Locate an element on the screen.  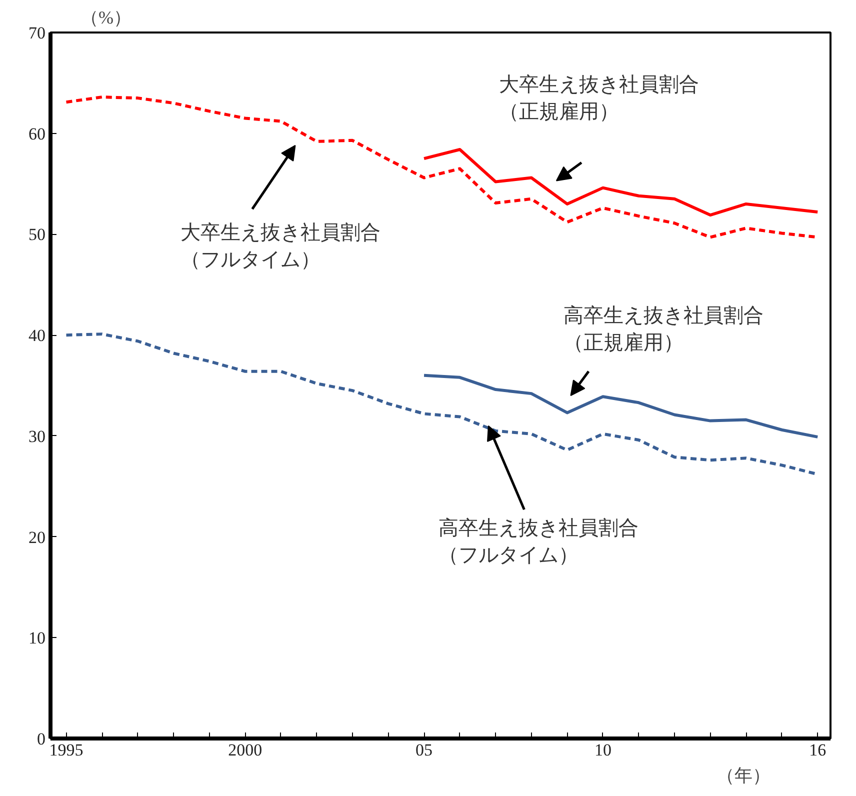
y-tick-label: 20 is located at coordinates (37, 537).